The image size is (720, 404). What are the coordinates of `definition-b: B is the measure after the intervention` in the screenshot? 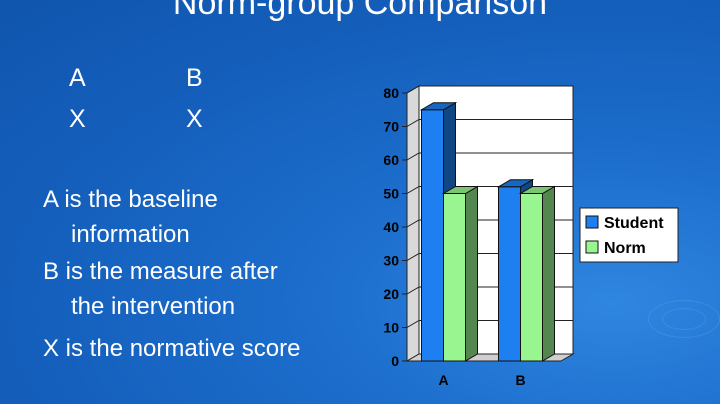 It's located at (160, 289).